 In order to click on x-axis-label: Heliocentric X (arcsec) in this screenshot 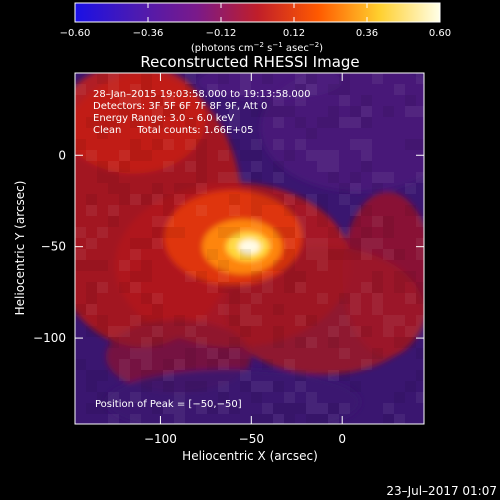, I will do `click(250, 456)`.